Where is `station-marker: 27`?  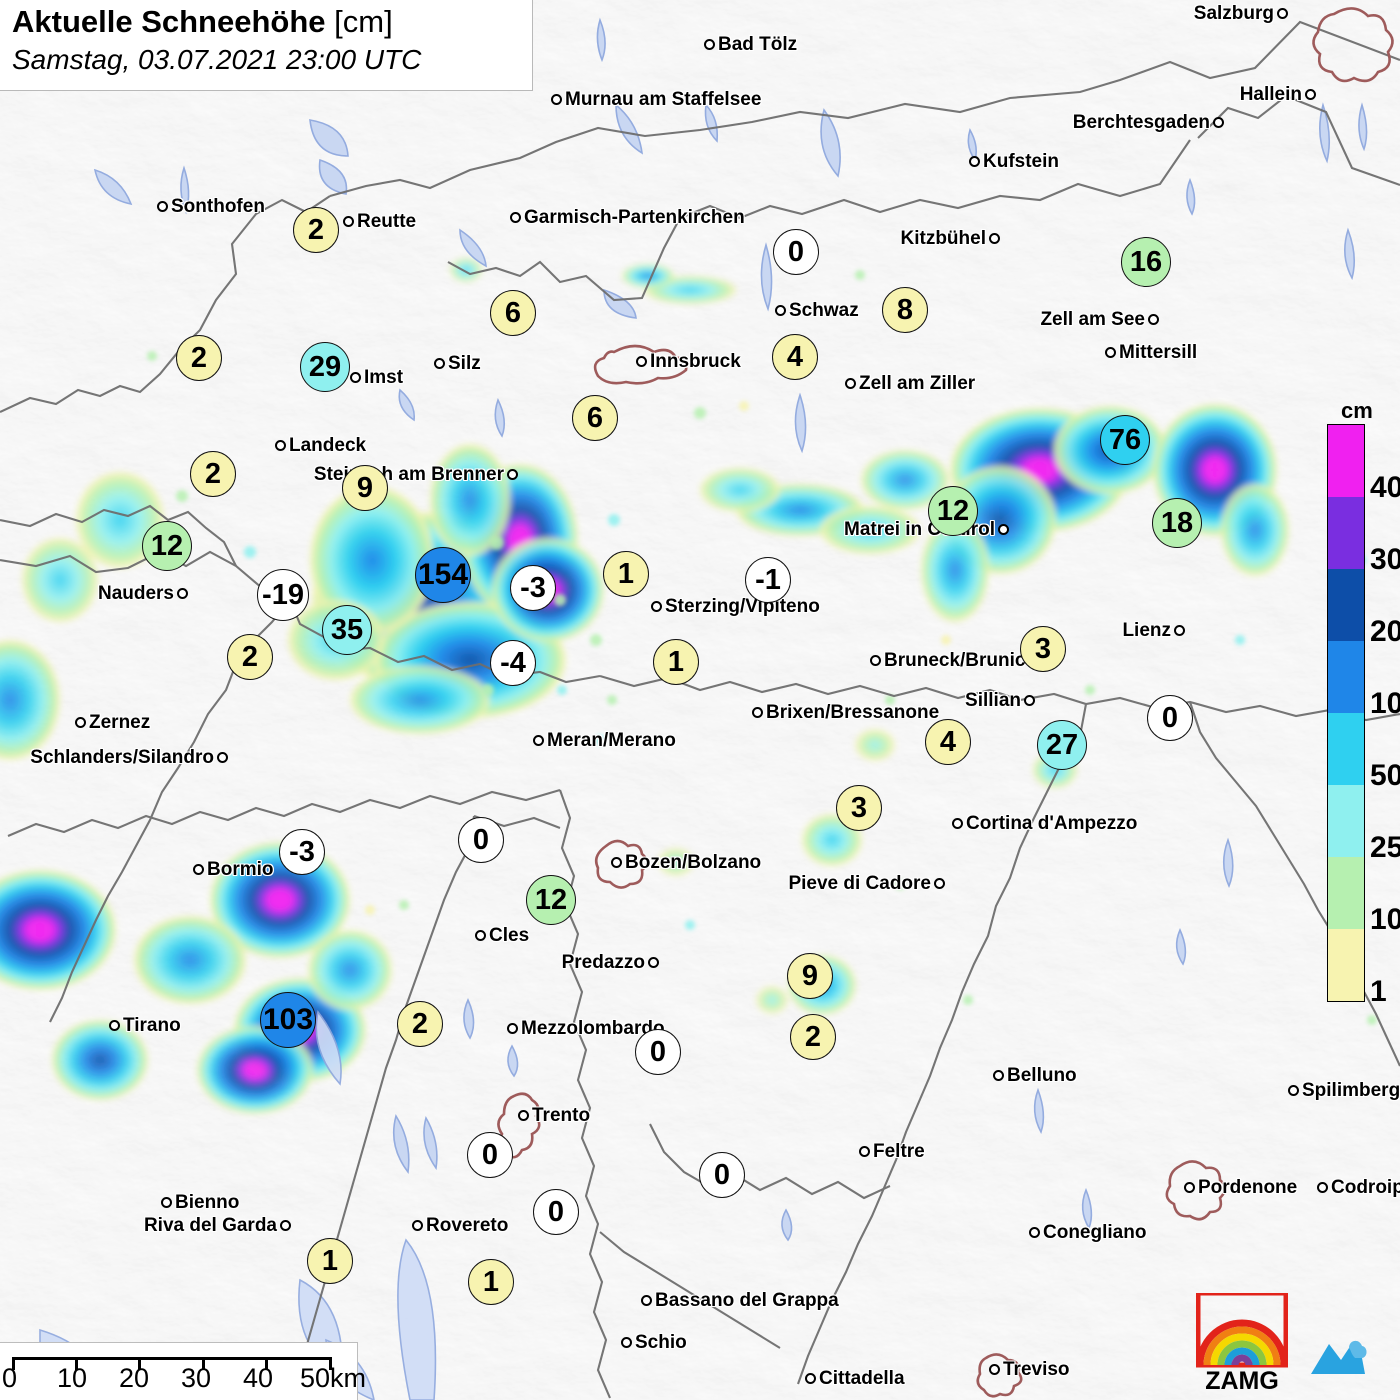
station-marker: 27 is located at coordinates (1062, 745).